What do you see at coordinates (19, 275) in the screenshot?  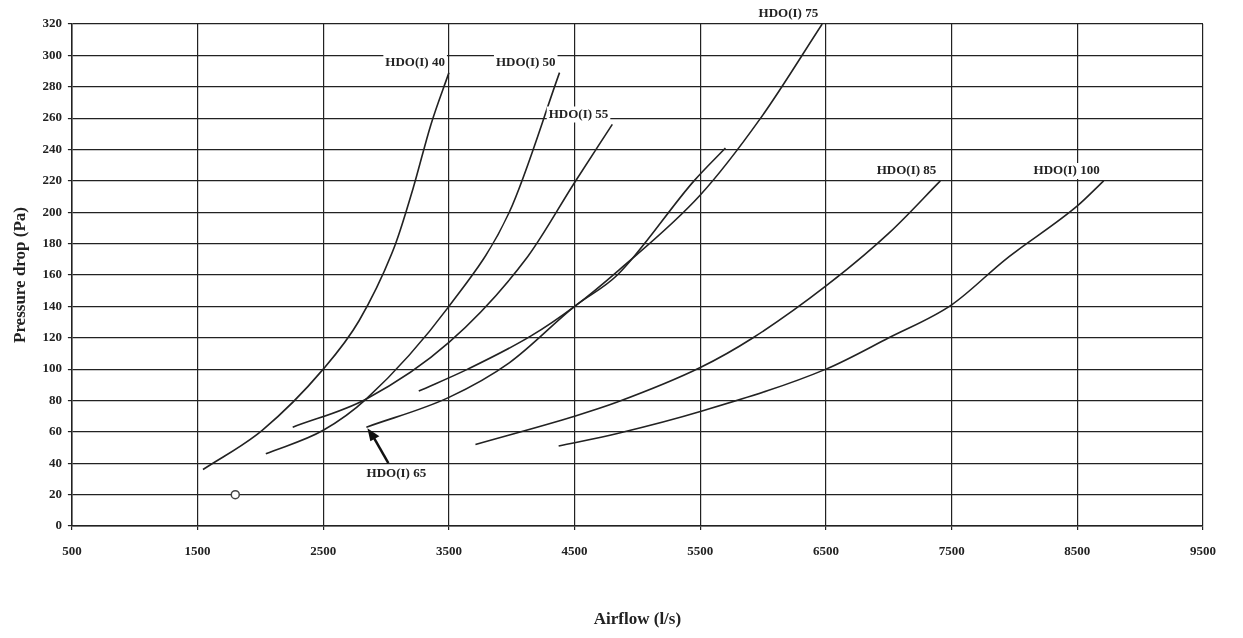 I see `y-axis-title: Pressure drop (Pa)` at bounding box center [19, 275].